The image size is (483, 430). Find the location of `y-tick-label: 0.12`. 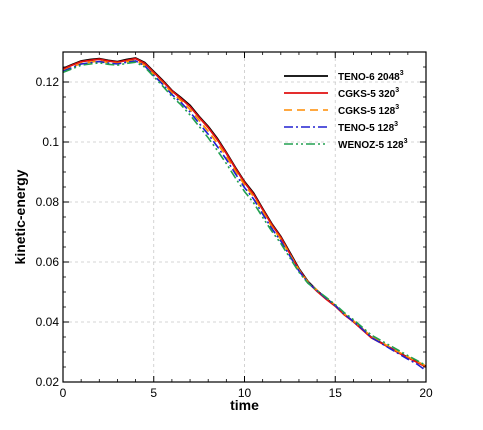

y-tick-label: 0.12 is located at coordinates (48, 82).